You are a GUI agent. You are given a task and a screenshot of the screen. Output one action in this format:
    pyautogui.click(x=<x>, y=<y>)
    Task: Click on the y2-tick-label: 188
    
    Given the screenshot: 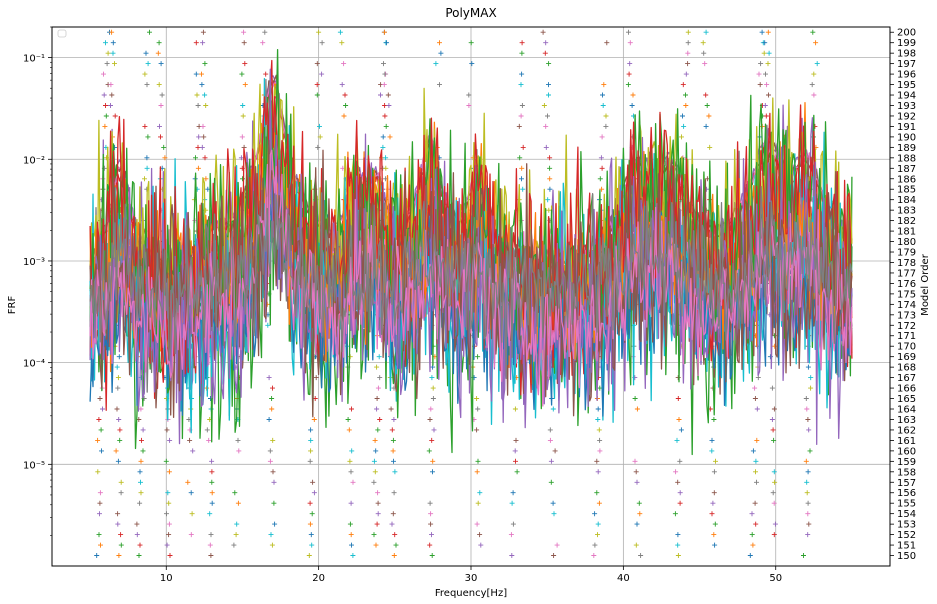 What is the action you would take?
    pyautogui.click(x=906, y=158)
    